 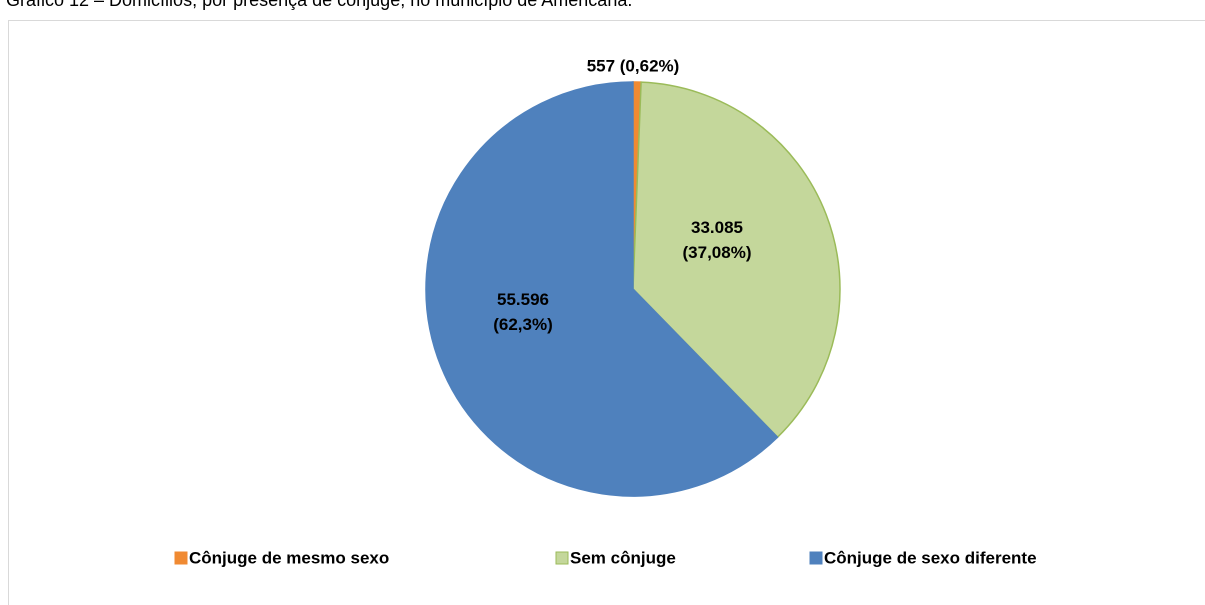 I want to click on data-label: 33.085, so click(x=717, y=227).